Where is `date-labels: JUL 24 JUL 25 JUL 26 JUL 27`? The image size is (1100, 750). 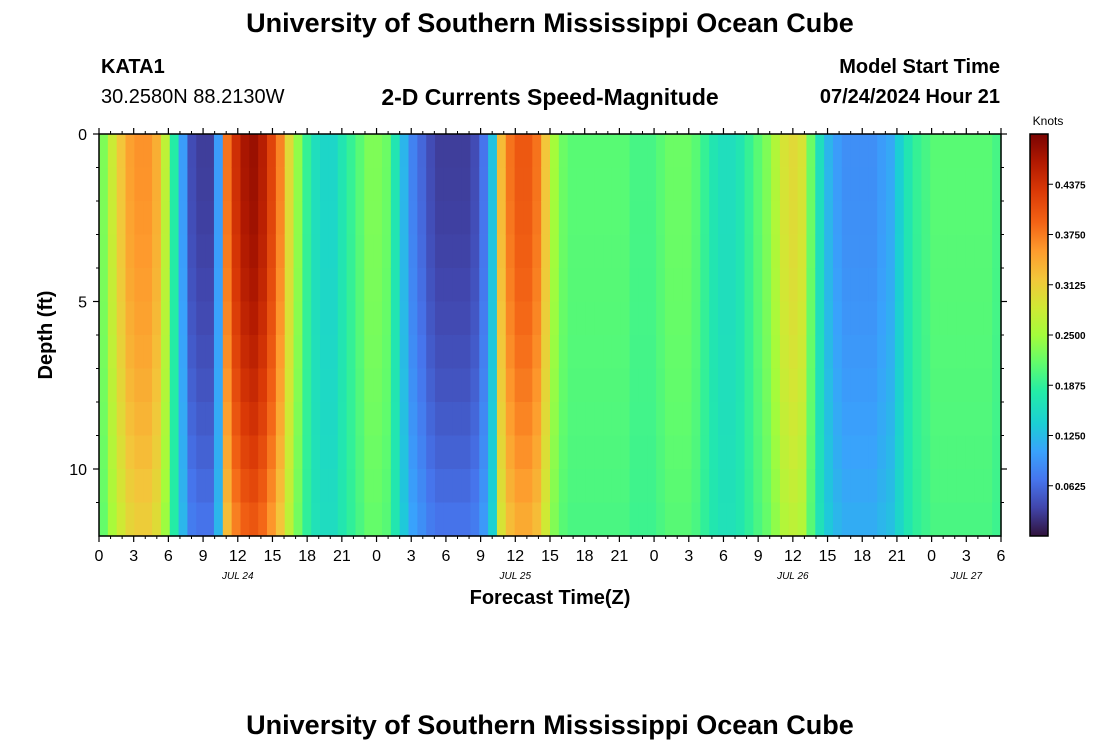
date-labels: JUL 24 JUL 25 JUL 26 JUL 27 is located at coordinates (601, 576).